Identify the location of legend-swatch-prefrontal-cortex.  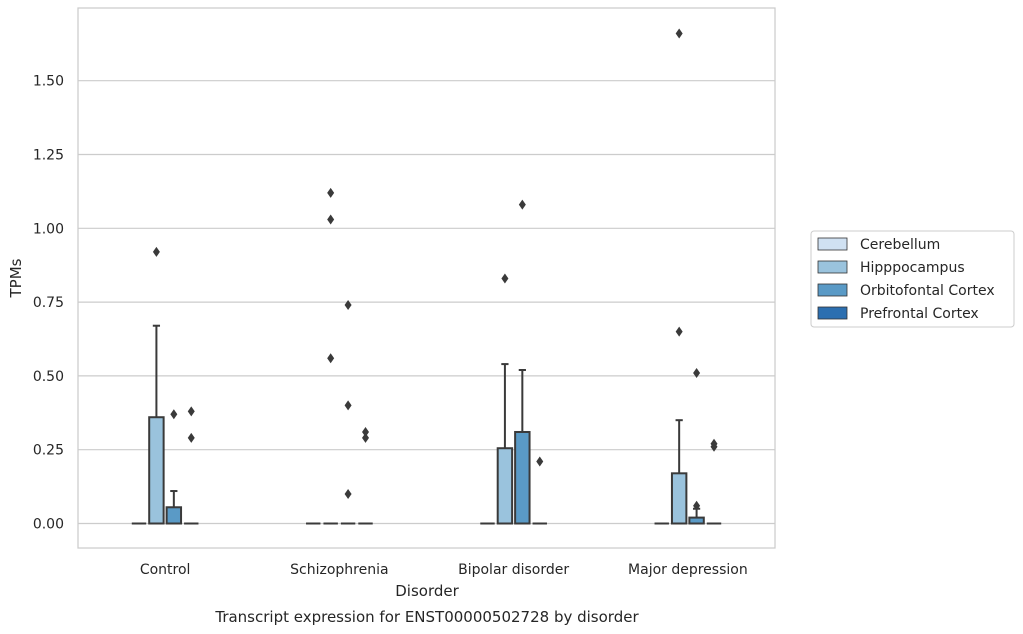
(832, 313).